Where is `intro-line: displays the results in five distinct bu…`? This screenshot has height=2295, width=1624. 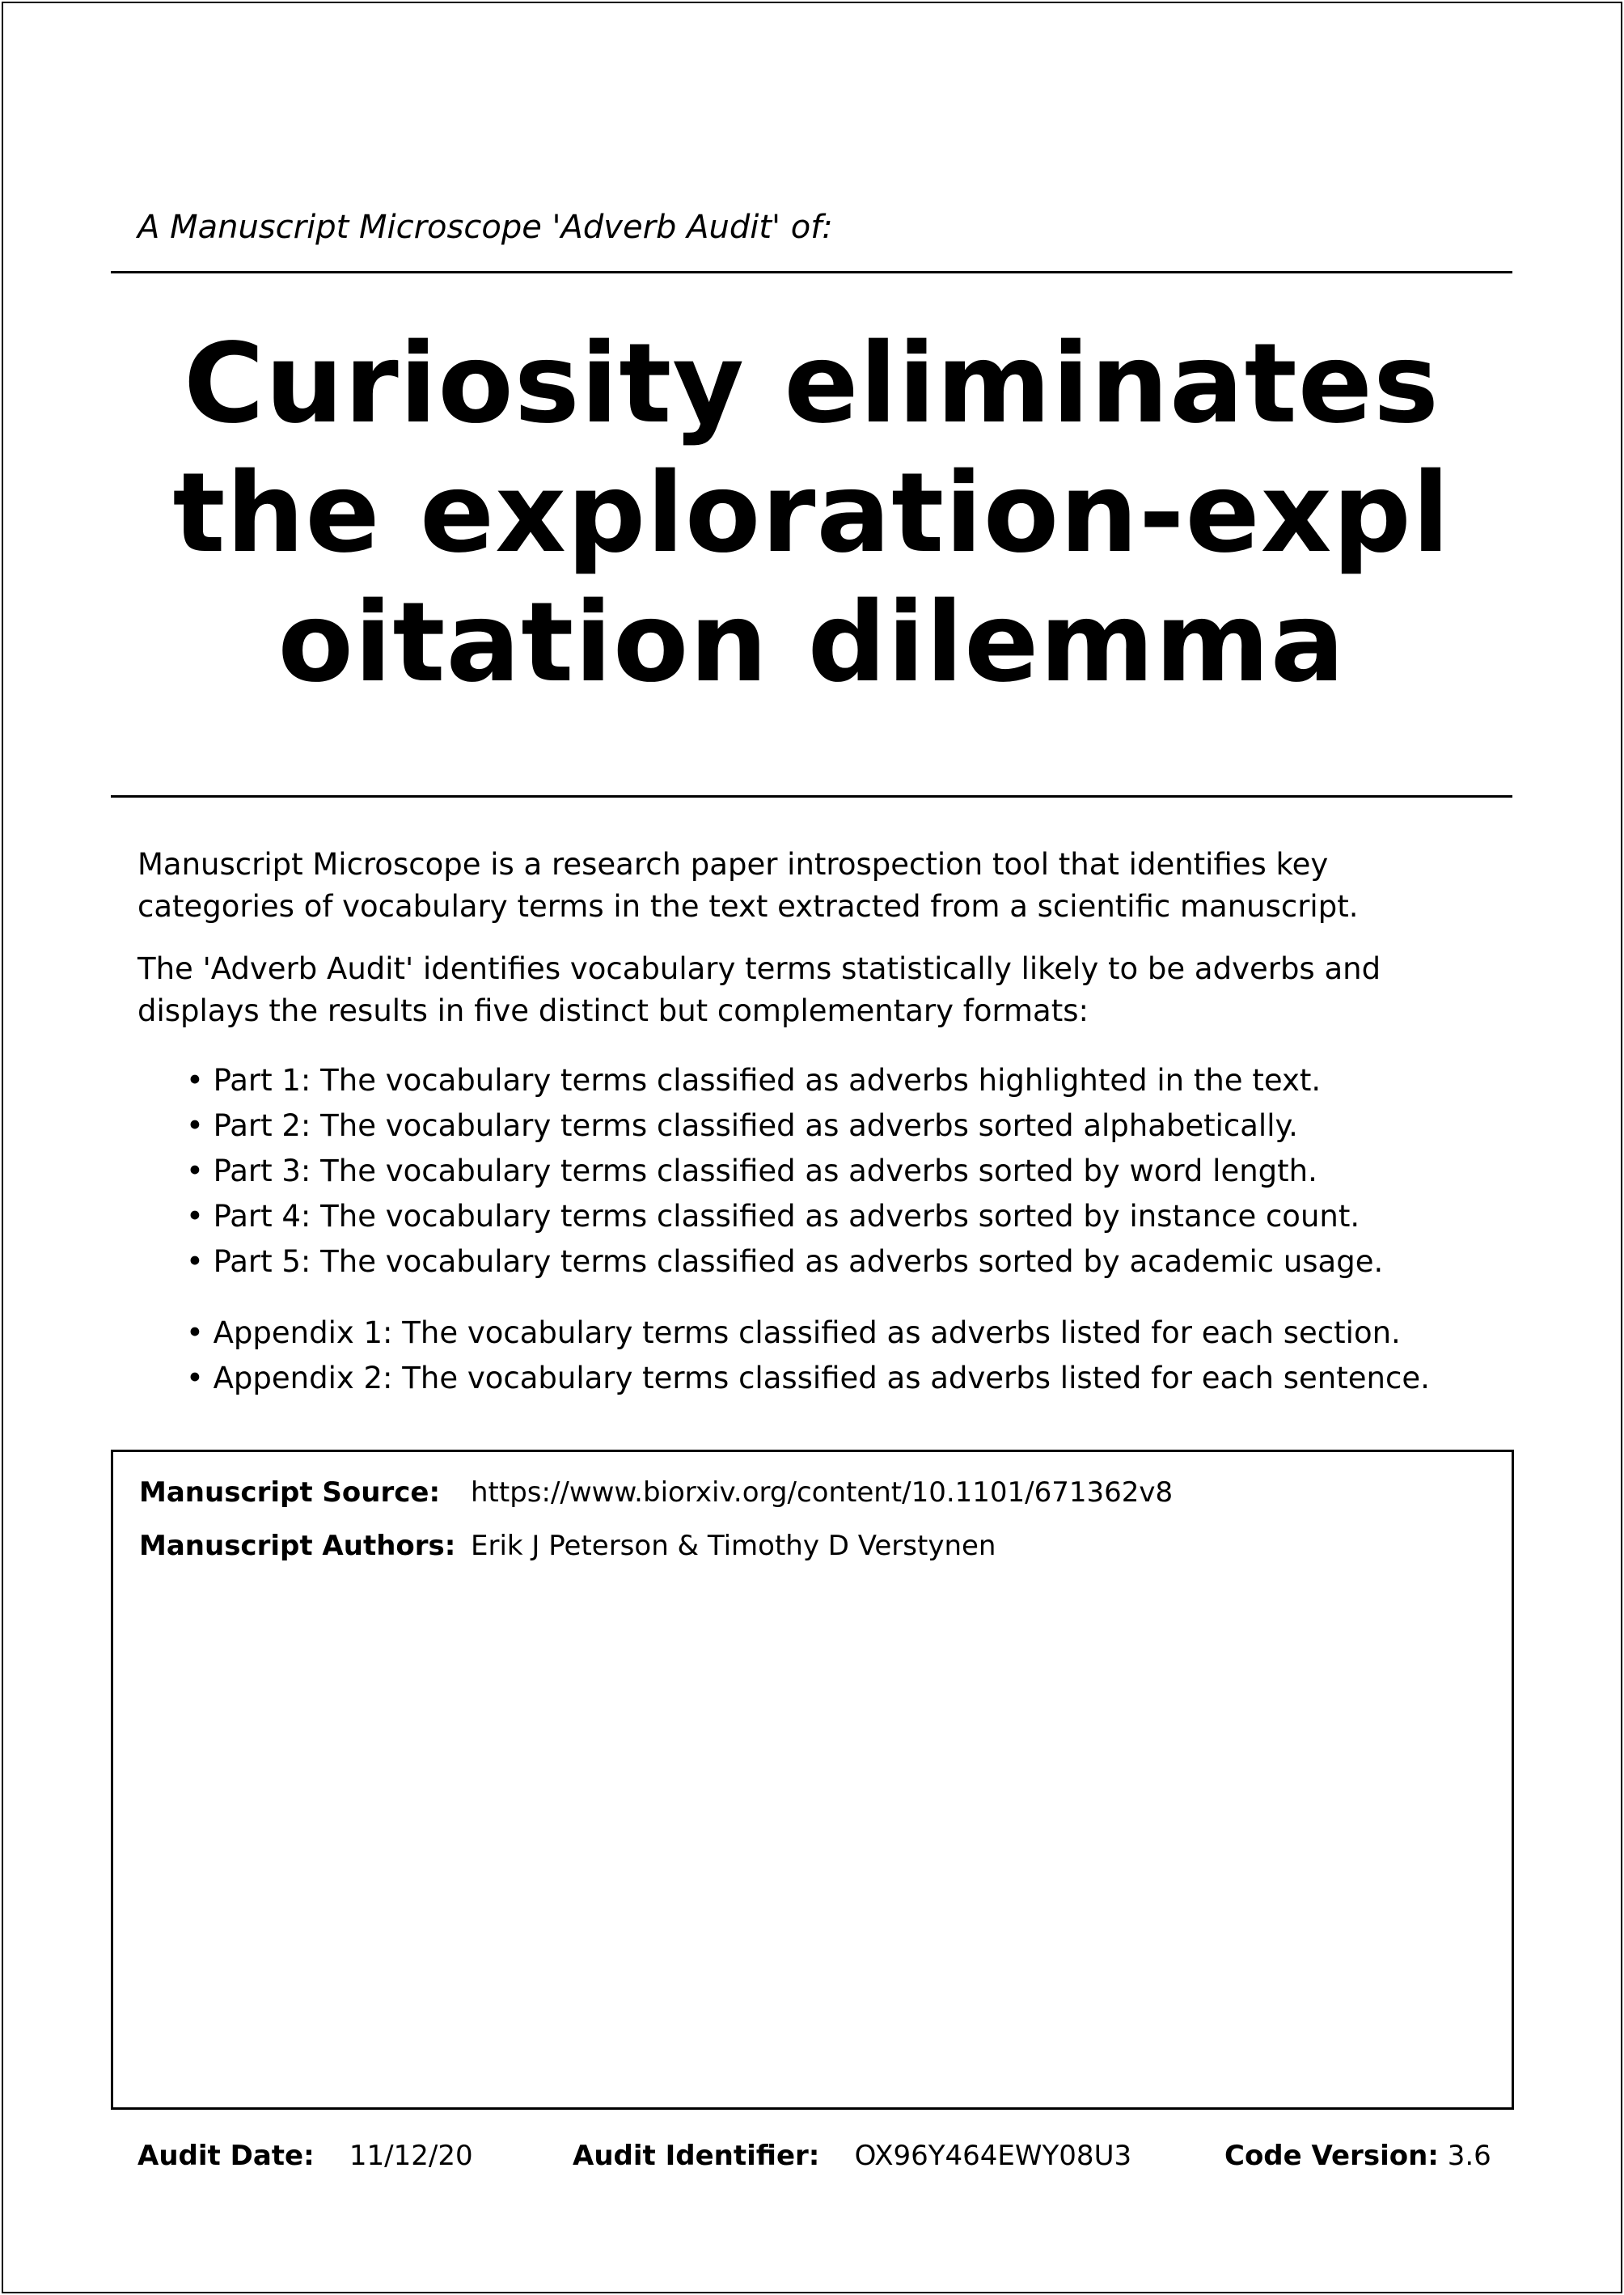
intro-line: displays the results in five distinct bu… is located at coordinates (613, 1010).